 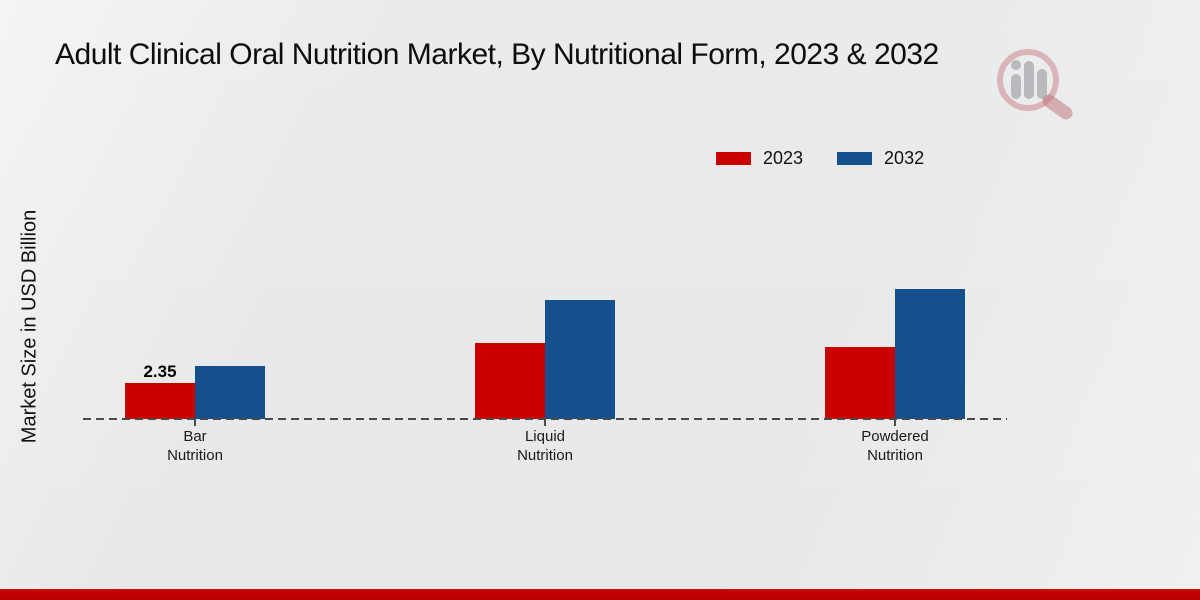 What do you see at coordinates (230, 392) in the screenshot?
I see `bar-2032-bar-nutrition` at bounding box center [230, 392].